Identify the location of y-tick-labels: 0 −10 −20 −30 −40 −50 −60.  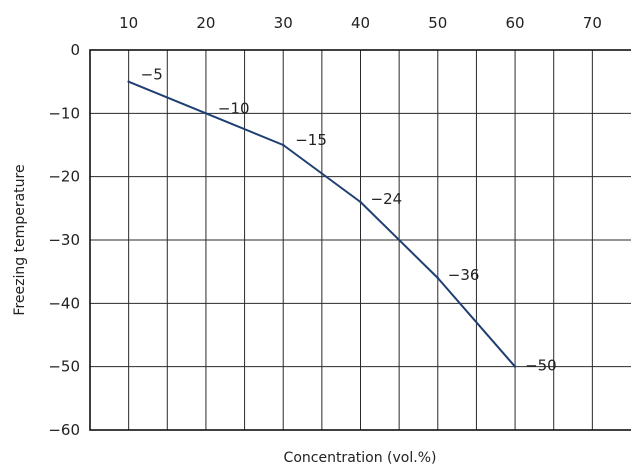
(64, 240).